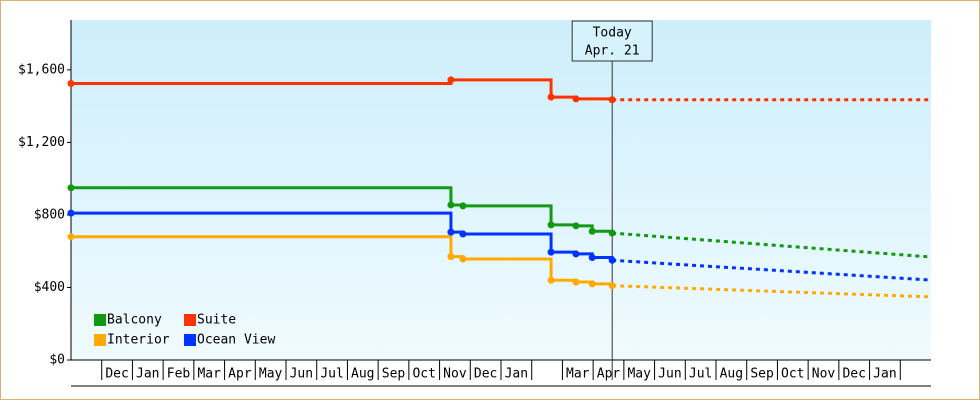  Describe the element at coordinates (612, 51) in the screenshot. I see `today-label: Apr. 21` at that location.